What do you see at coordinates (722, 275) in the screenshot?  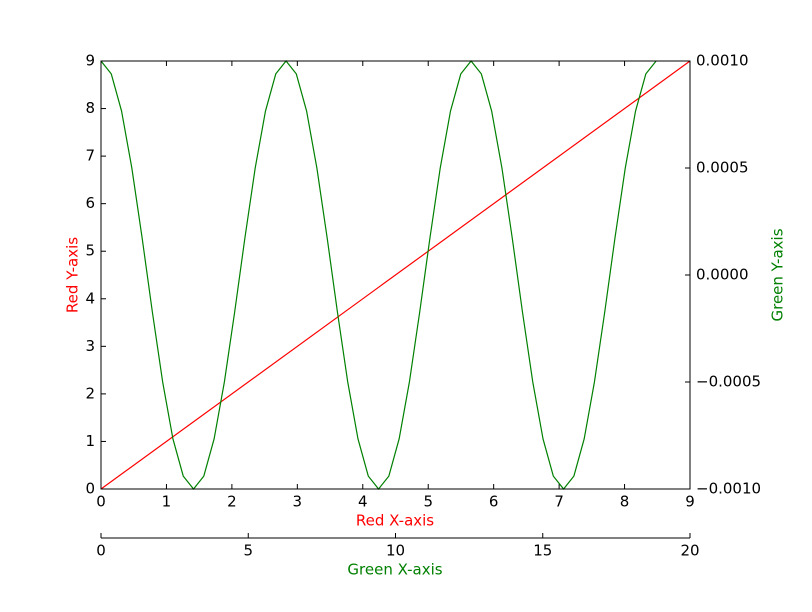 I see `y2-tick-label: 0.0000` at bounding box center [722, 275].